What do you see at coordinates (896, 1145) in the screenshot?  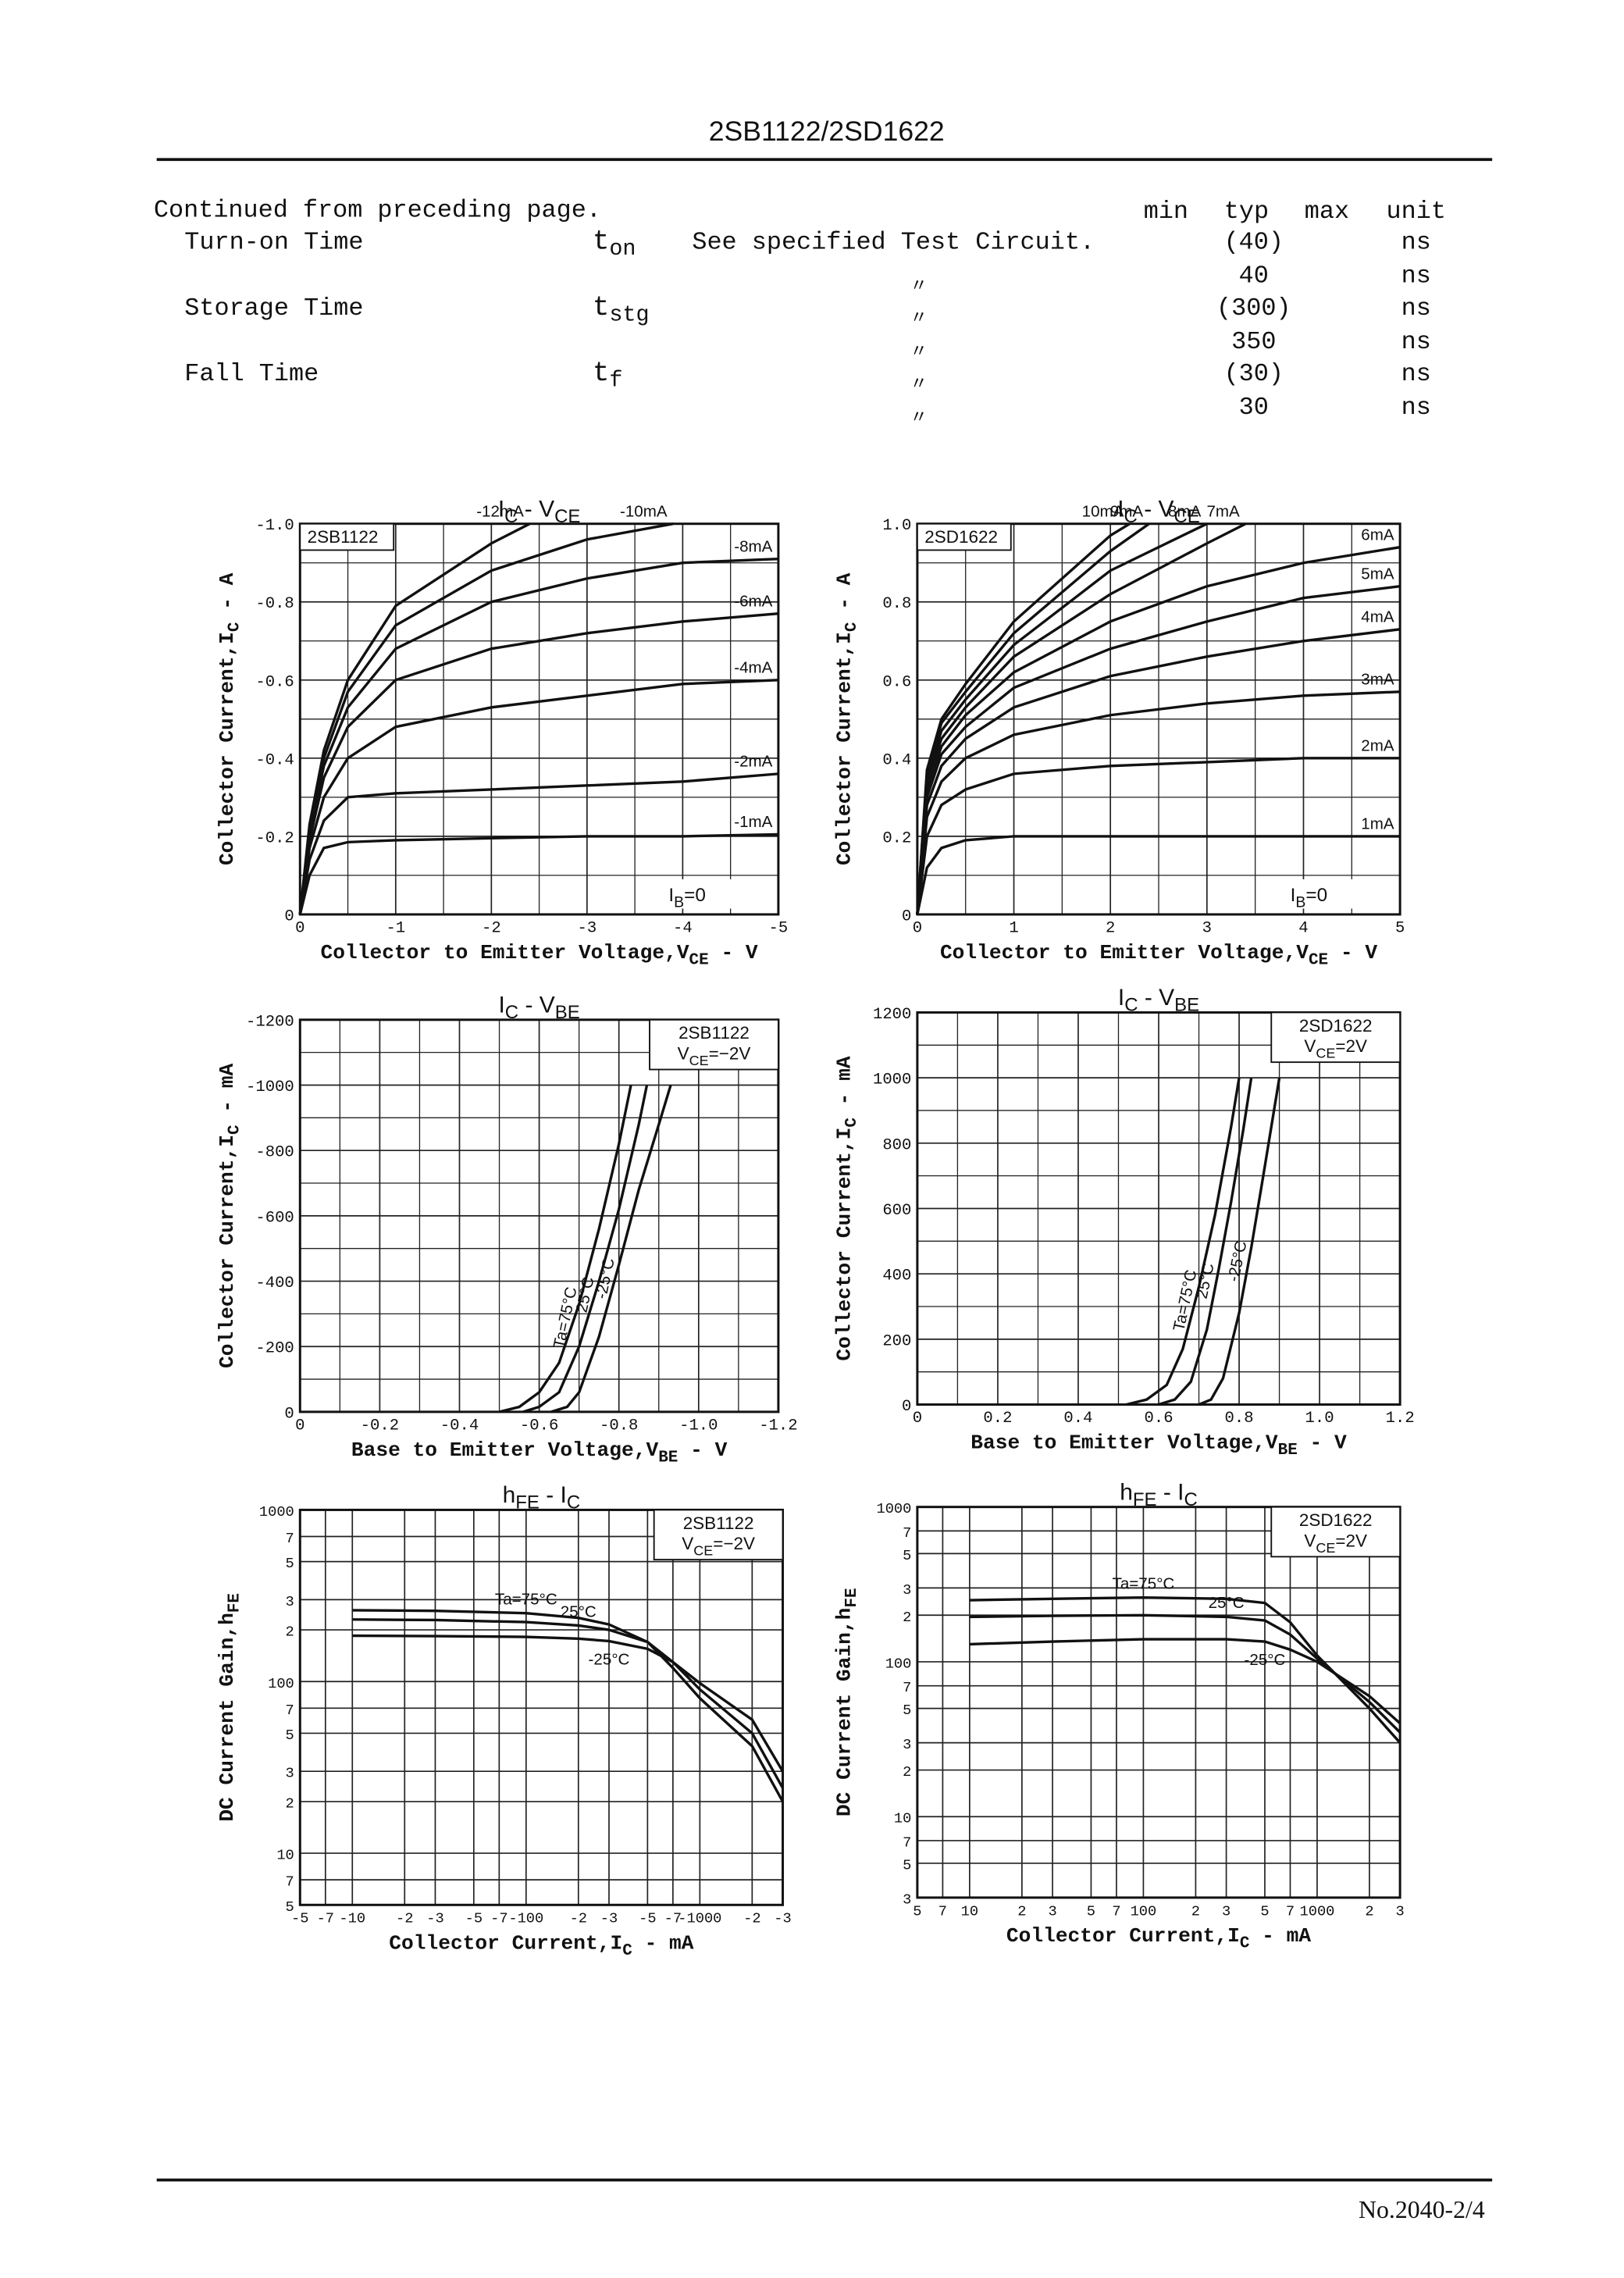 I see `y-tick-label: 800` at bounding box center [896, 1145].